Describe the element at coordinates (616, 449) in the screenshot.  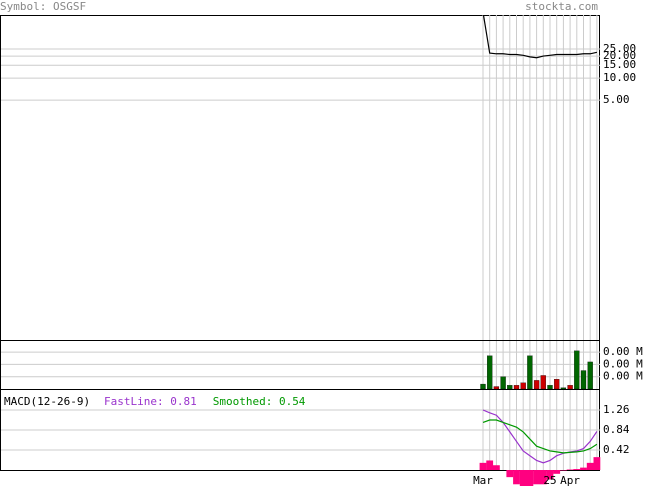
I see `y-tick-label: 0.42` at that location.